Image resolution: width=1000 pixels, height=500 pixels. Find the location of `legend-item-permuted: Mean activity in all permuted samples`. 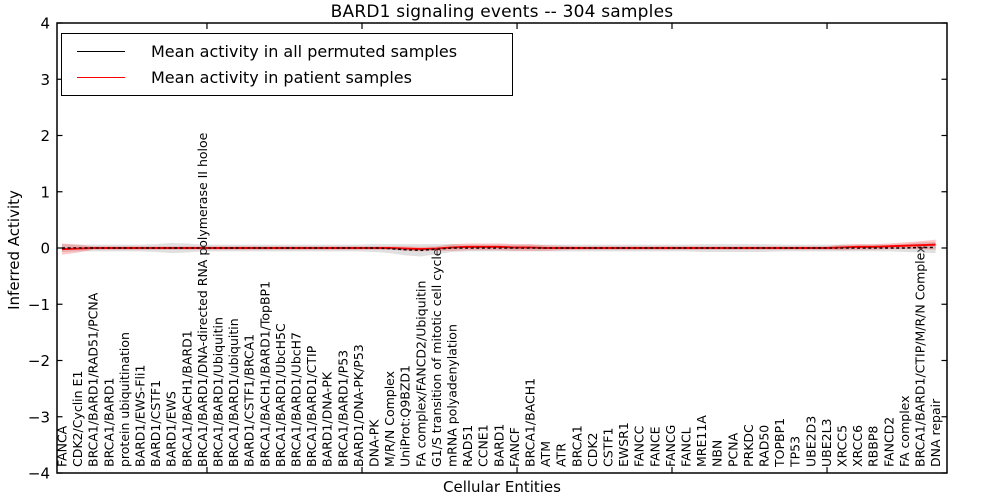

legend-item-permuted: Mean activity in all permuted samples is located at coordinates (287, 51).